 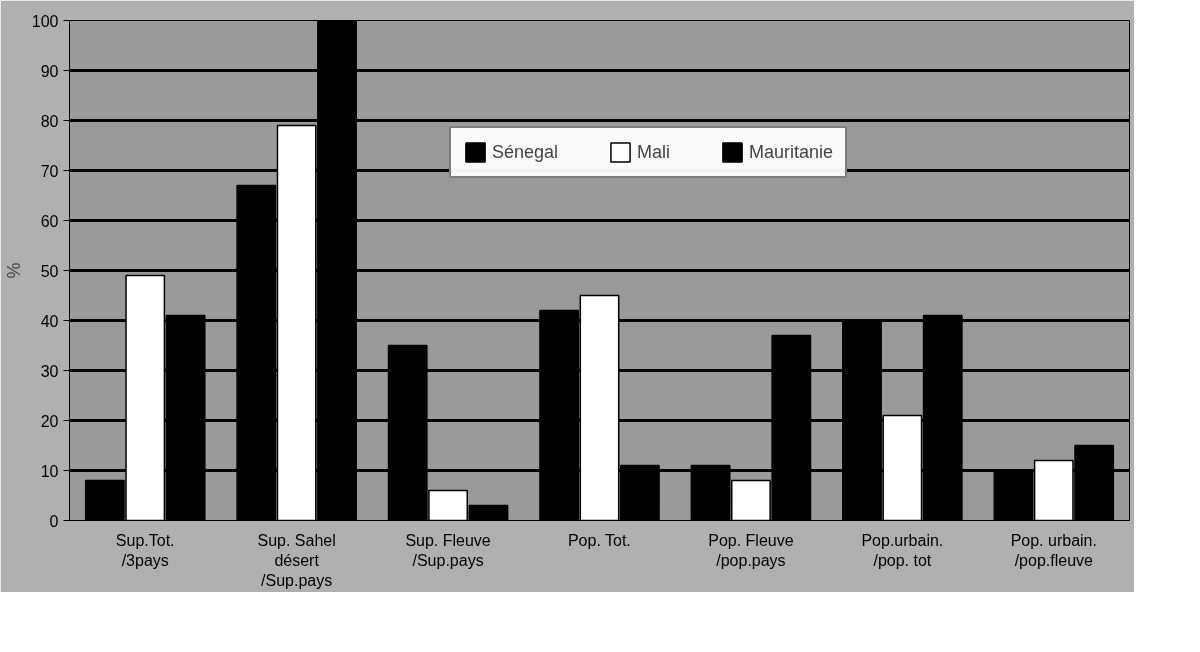 I want to click on x-tick-label: Sup. Fleuve /Sup.pays, so click(x=448, y=550).